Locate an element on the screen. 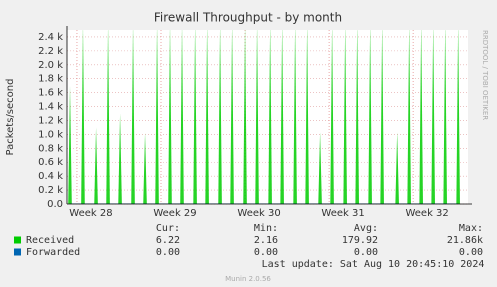 The image size is (497, 287). y-tick-label: 0.8 k is located at coordinates (50, 148).